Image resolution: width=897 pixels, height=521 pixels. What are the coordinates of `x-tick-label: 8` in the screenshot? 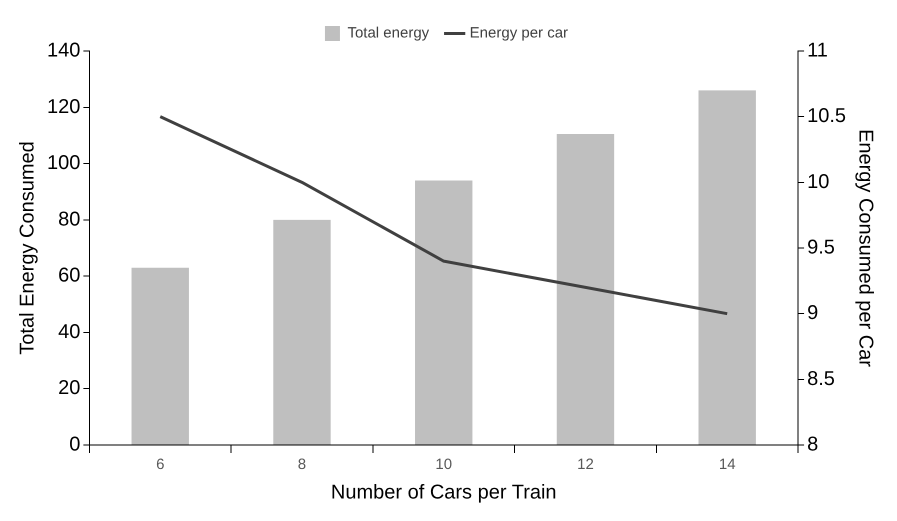 It's located at (302, 465).